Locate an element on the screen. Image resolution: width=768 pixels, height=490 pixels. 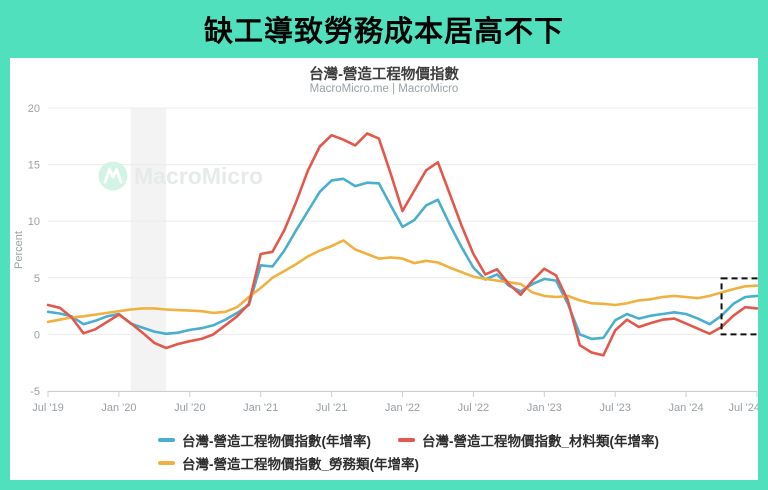
legend-item-labor: 台灣-營造工程物價指數_勞務類(年增率) is located at coordinates (288, 463).